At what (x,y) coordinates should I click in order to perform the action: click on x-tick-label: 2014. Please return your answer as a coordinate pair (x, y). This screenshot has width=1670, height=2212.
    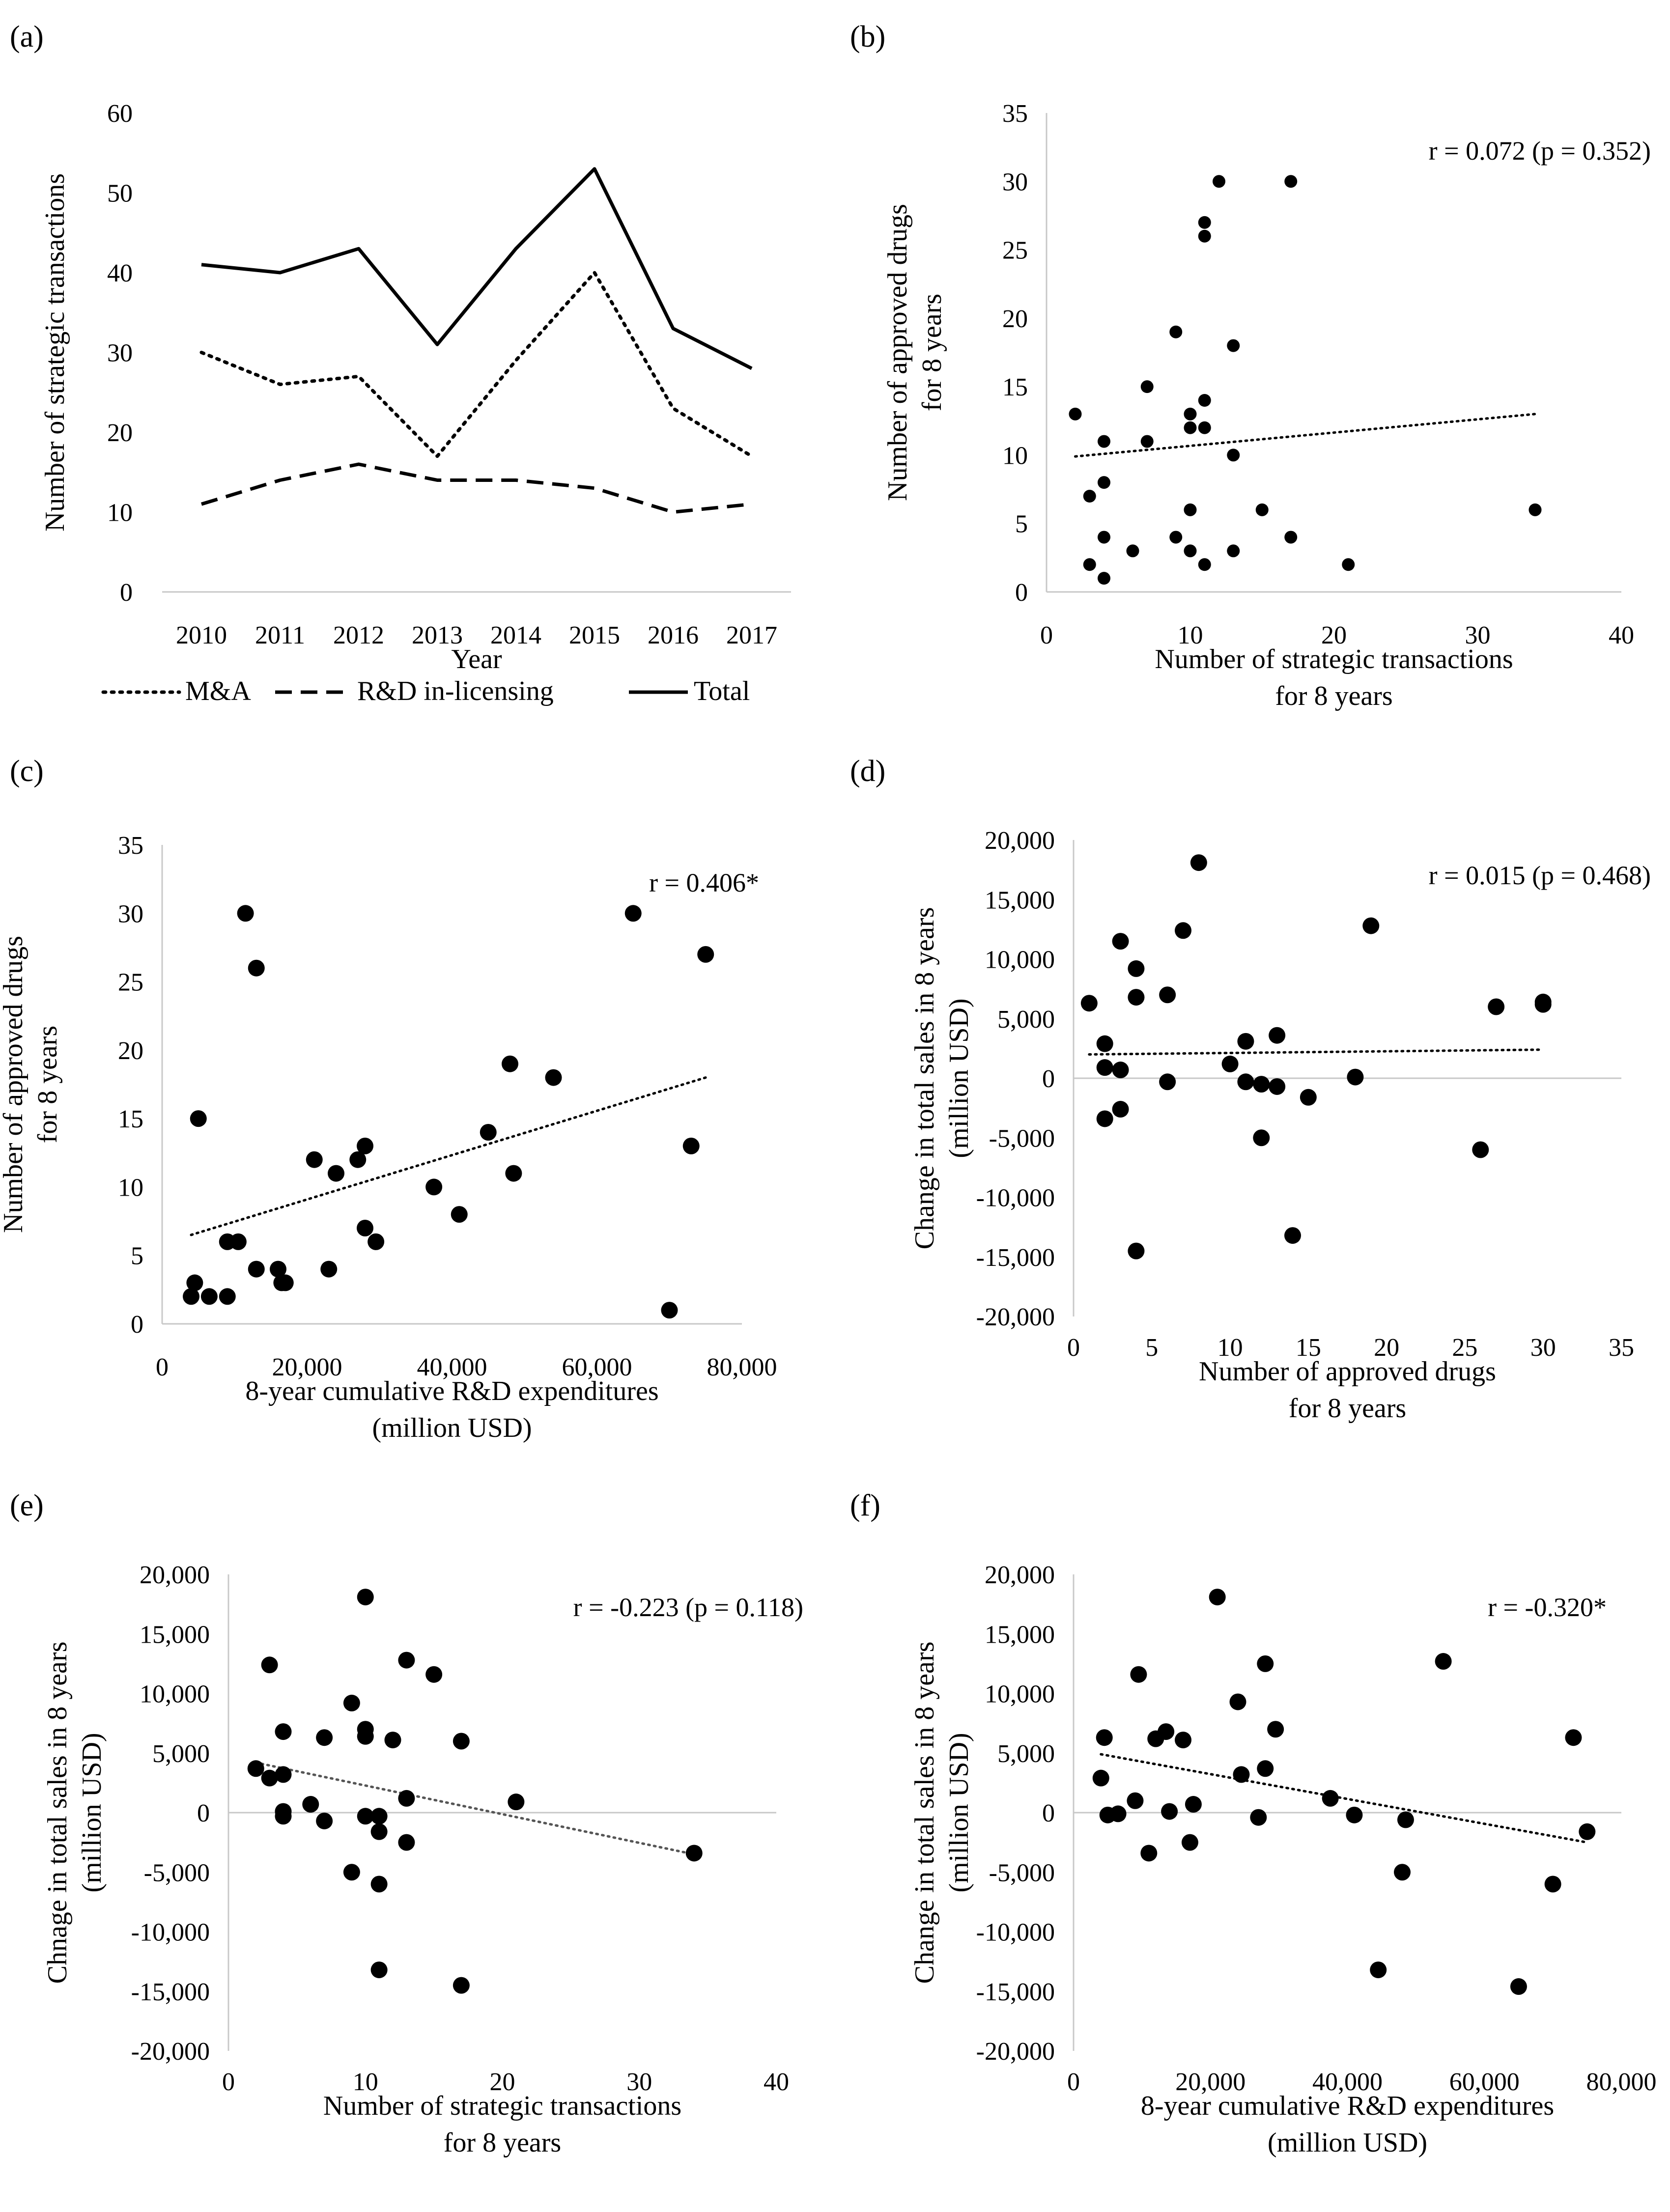
    Looking at the image, I should click on (516, 635).